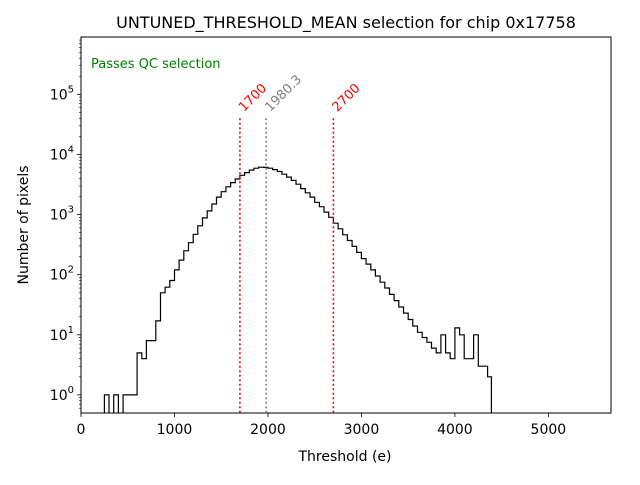 The image size is (640, 485). What do you see at coordinates (24, 224) in the screenshot?
I see `y-axis-label: Number of pixels` at bounding box center [24, 224].